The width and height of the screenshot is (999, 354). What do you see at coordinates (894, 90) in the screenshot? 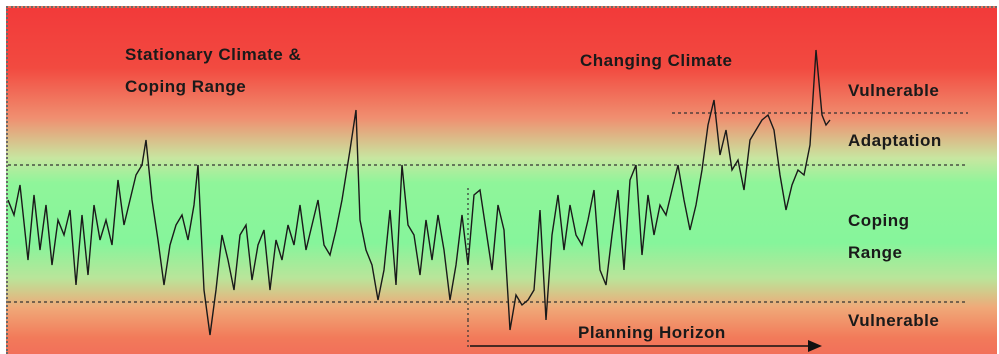
I see `vulnerable-top-label: Vulnerable` at bounding box center [894, 90].